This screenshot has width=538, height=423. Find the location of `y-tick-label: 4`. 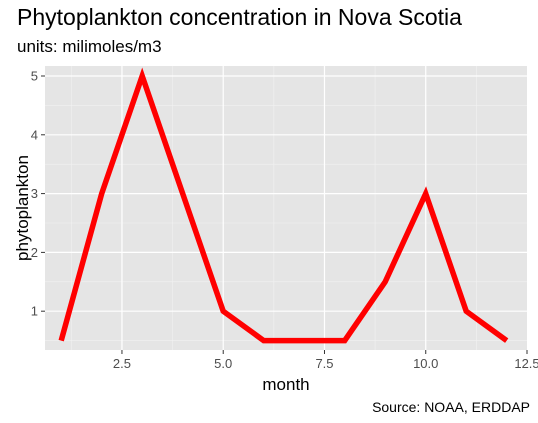

y-tick-label: 4 is located at coordinates (34, 134).